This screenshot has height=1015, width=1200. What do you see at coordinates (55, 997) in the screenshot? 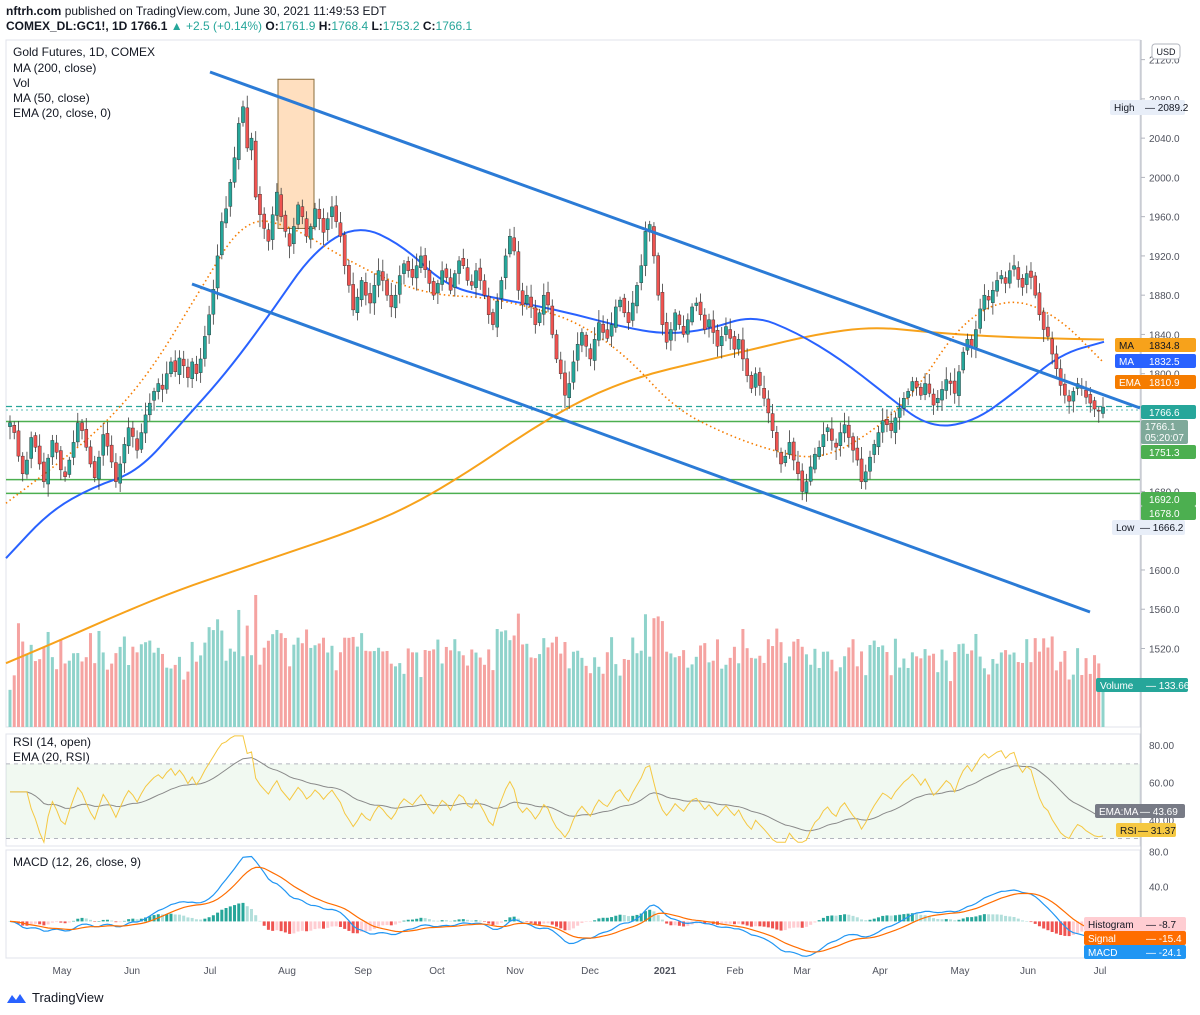
I see `footer-brand: TradingView` at bounding box center [55, 997].